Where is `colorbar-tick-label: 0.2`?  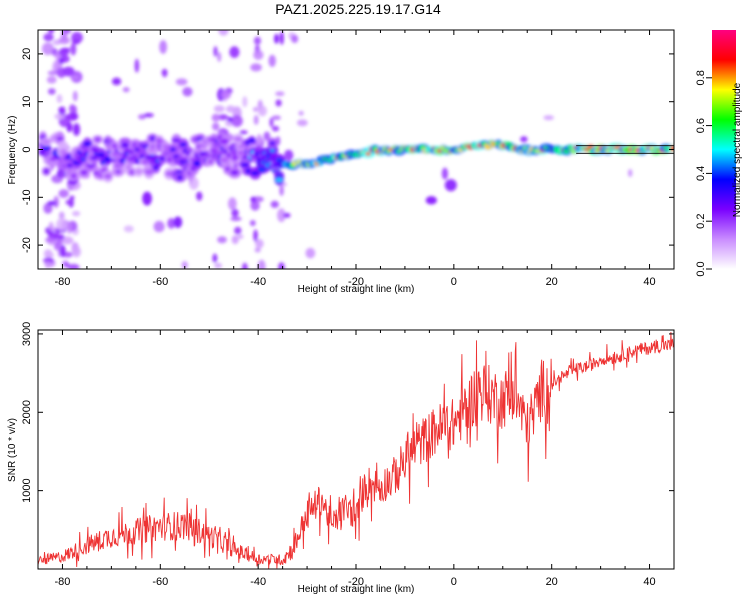 colorbar-tick-label: 0.2 is located at coordinates (701, 221).